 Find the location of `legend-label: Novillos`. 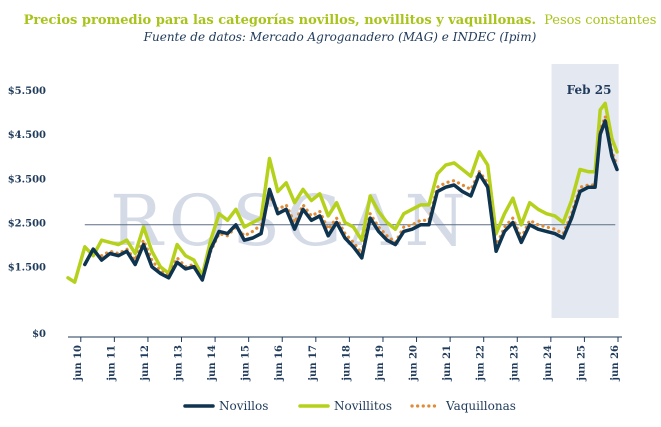

legend-label: Novillos is located at coordinates (243, 406).